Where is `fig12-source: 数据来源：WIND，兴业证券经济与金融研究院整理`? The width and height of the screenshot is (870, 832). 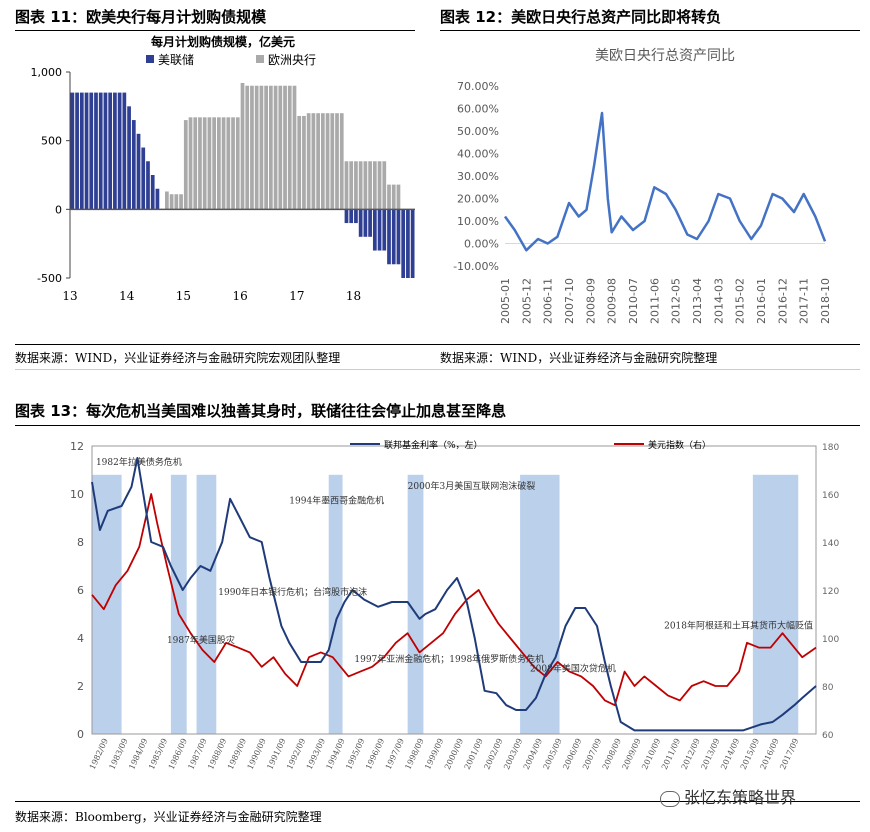
fig12-source: 数据来源：WIND，兴业证券经济与金融研究院整理 is located at coordinates (579, 358).